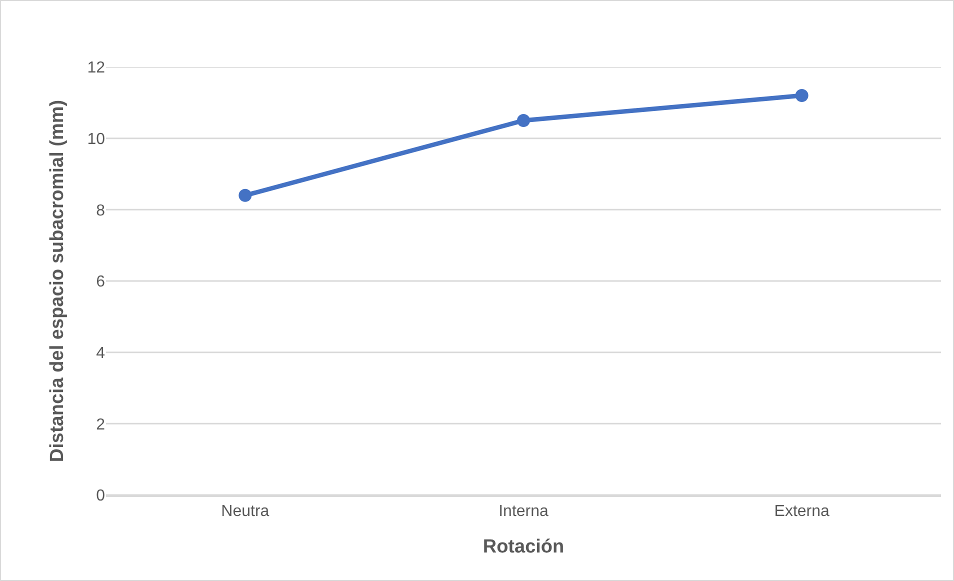 The width and height of the screenshot is (954, 581). Describe the element at coordinates (523, 547) in the screenshot. I see `x-axis-title: Rotación` at that location.